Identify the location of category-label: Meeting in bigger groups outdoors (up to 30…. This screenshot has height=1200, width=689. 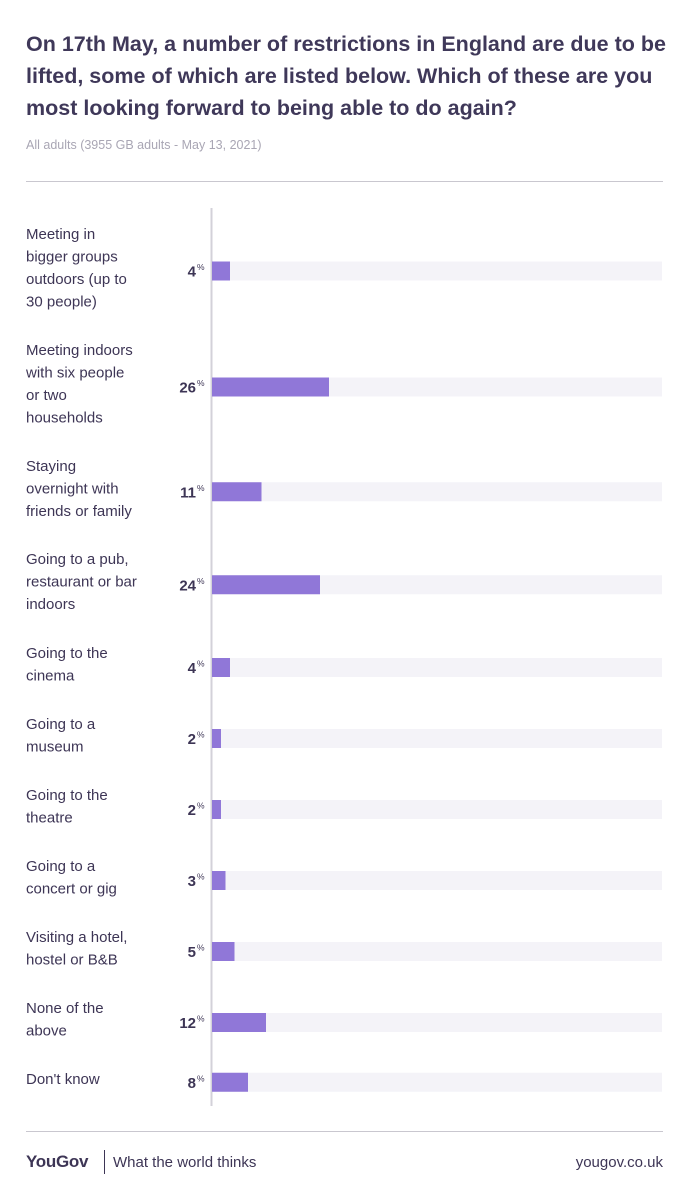
(76, 268).